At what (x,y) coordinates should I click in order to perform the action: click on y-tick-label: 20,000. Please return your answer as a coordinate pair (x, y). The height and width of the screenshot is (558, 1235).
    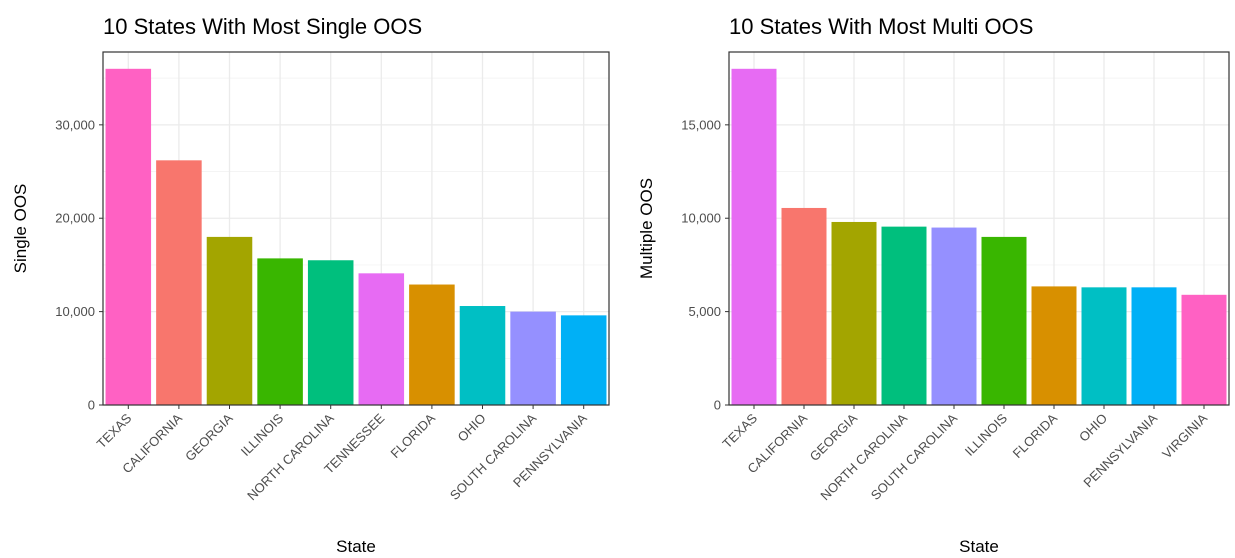
    Looking at the image, I should click on (75, 218).